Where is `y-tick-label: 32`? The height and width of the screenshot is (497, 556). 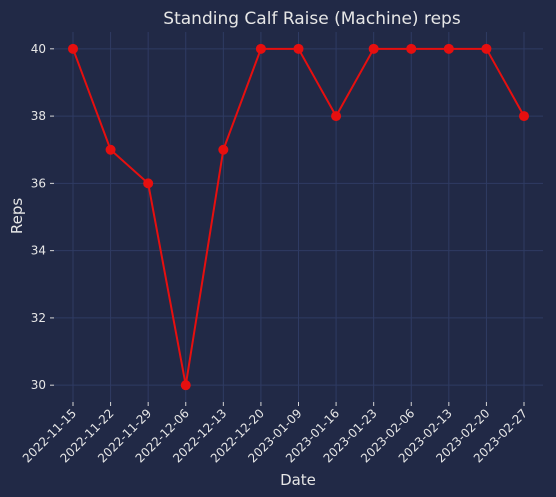 y-tick-label: 32 is located at coordinates (38, 318).